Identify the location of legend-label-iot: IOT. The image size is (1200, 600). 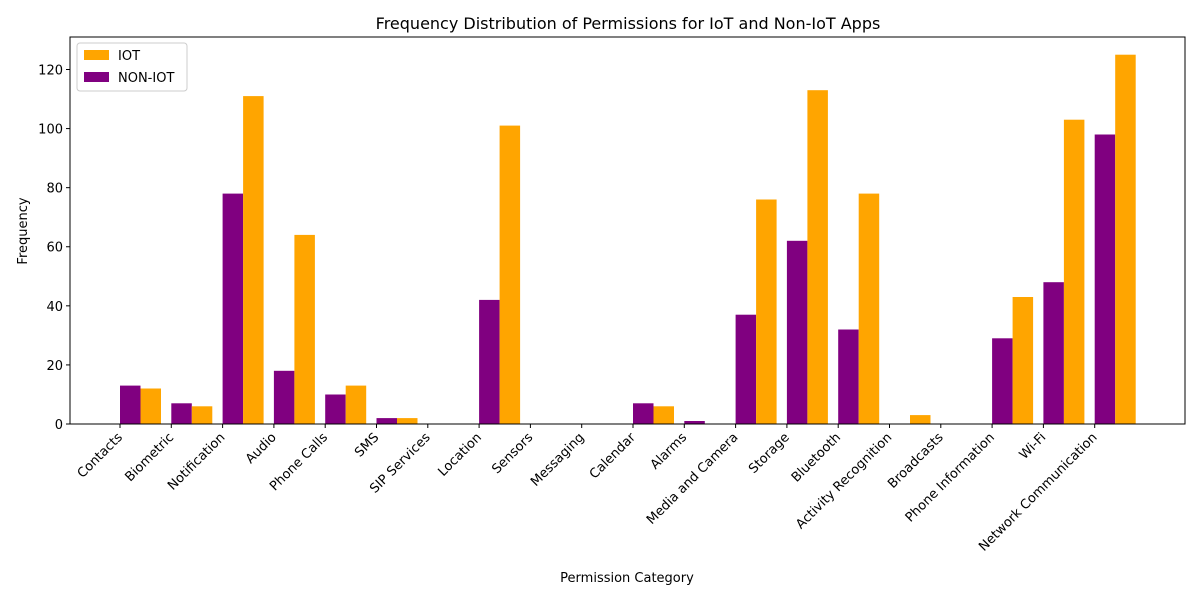
(129, 56).